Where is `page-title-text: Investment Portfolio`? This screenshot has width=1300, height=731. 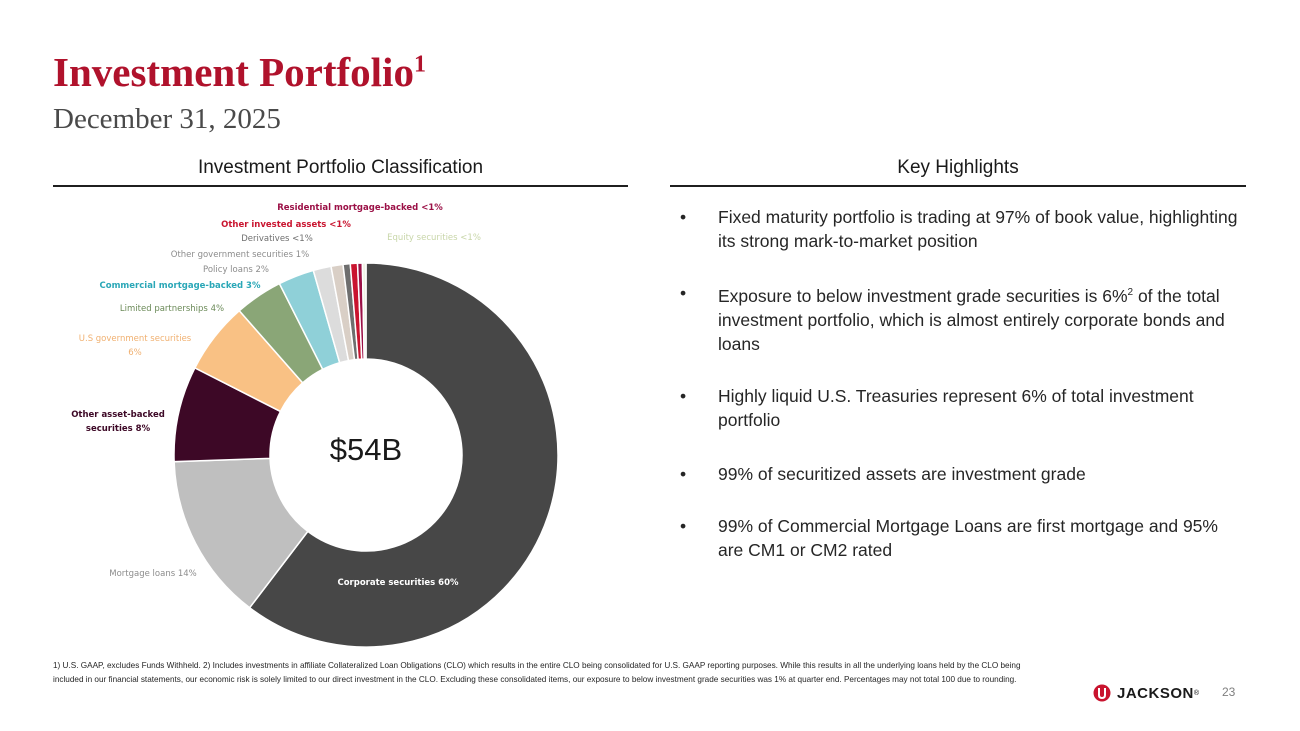 page-title-text: Investment Portfolio is located at coordinates (233, 72).